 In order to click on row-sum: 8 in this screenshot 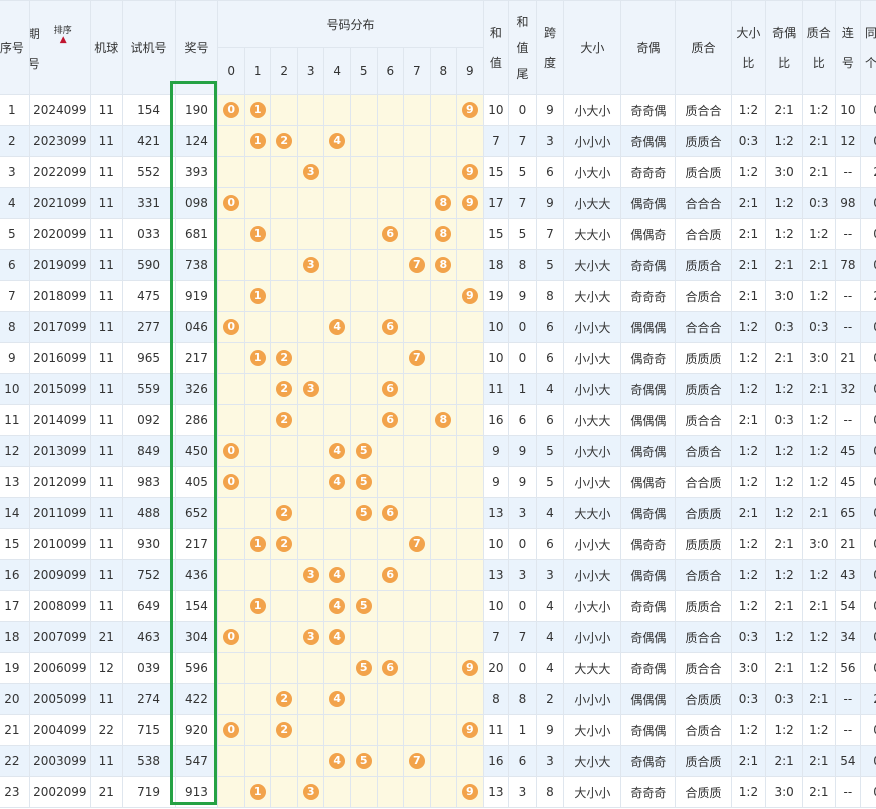, I will do `click(496, 699)`.